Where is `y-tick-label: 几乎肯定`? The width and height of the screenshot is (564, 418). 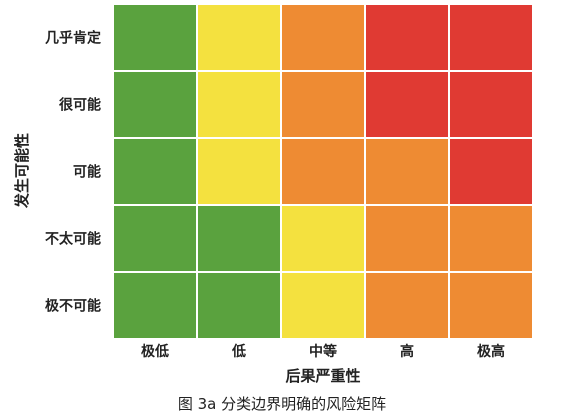 y-tick-label: 几乎肯定 is located at coordinates (73, 38).